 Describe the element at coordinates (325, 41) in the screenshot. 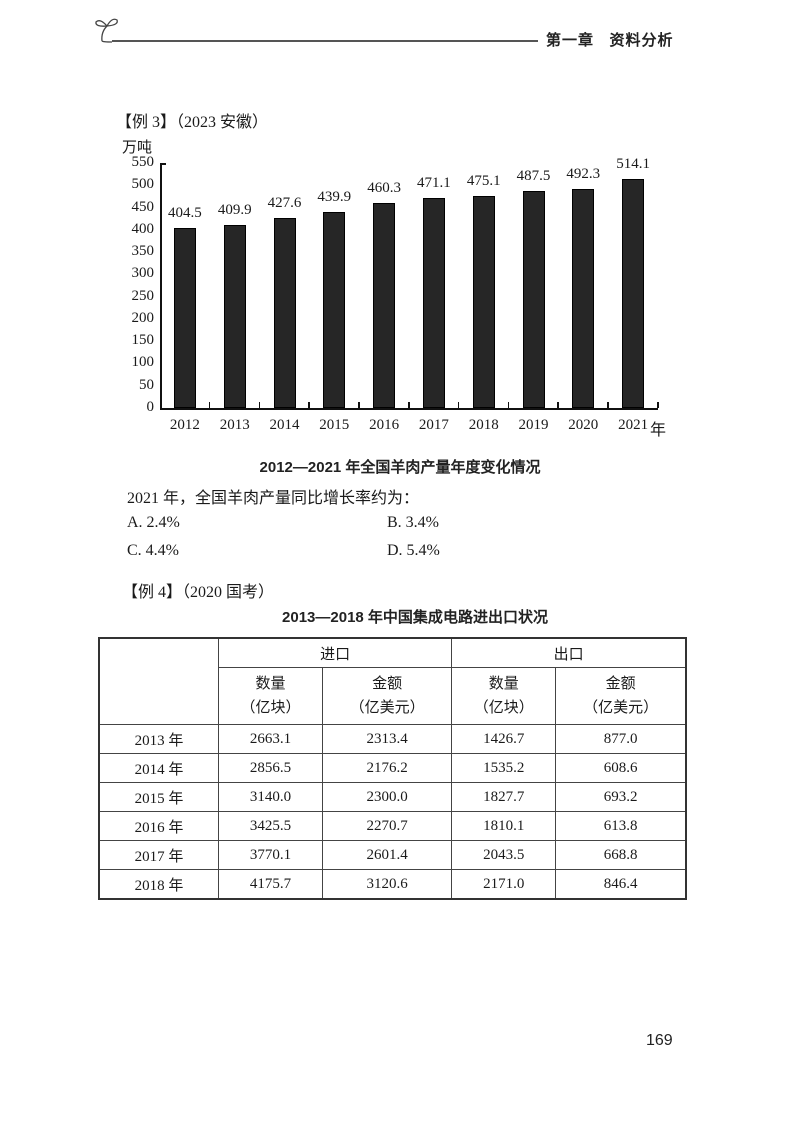

I see `header-rule` at that location.